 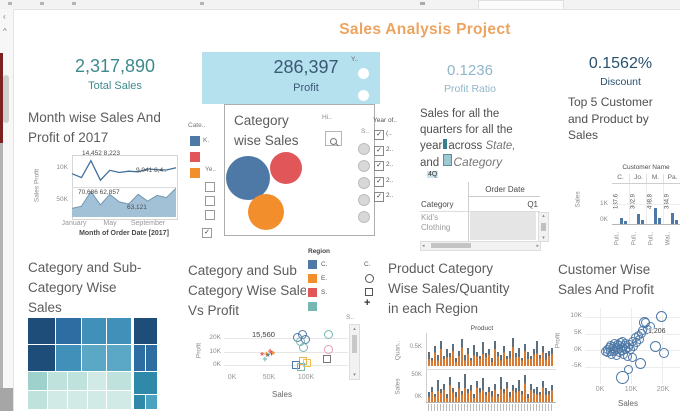 What do you see at coordinates (323, 307) in the screenshot?
I see `region-legend-item` at bounding box center [323, 307].